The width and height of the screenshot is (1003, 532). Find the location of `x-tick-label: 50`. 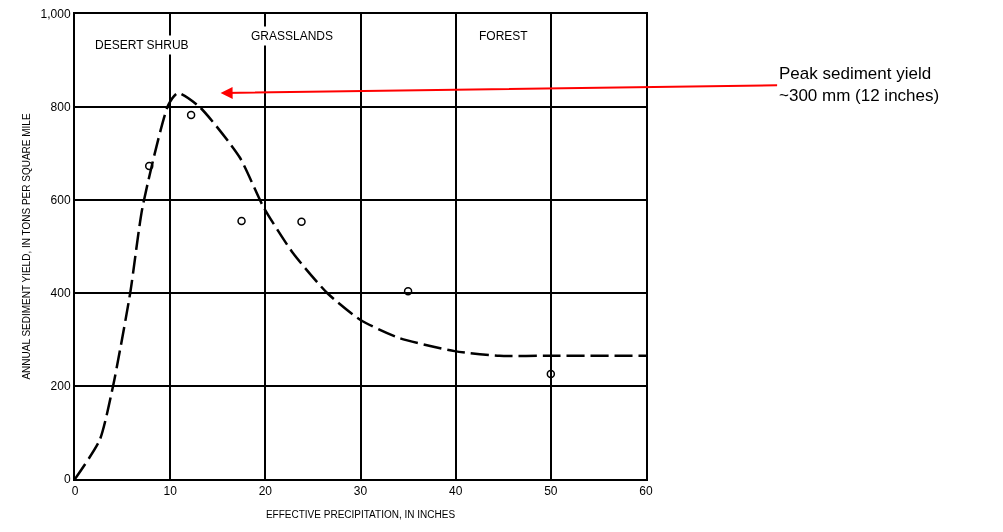

x-tick-label: 50 is located at coordinates (551, 491).